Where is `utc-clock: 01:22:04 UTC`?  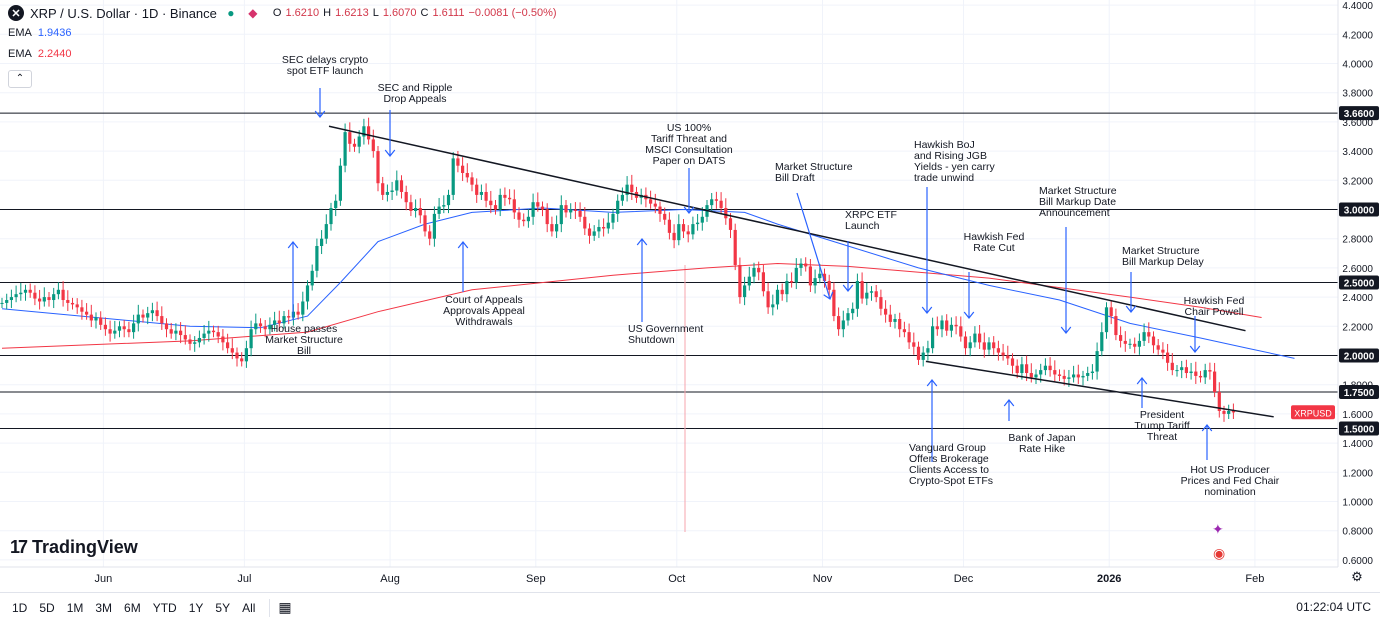 utc-clock: 01:22:04 UTC is located at coordinates (1333, 607).